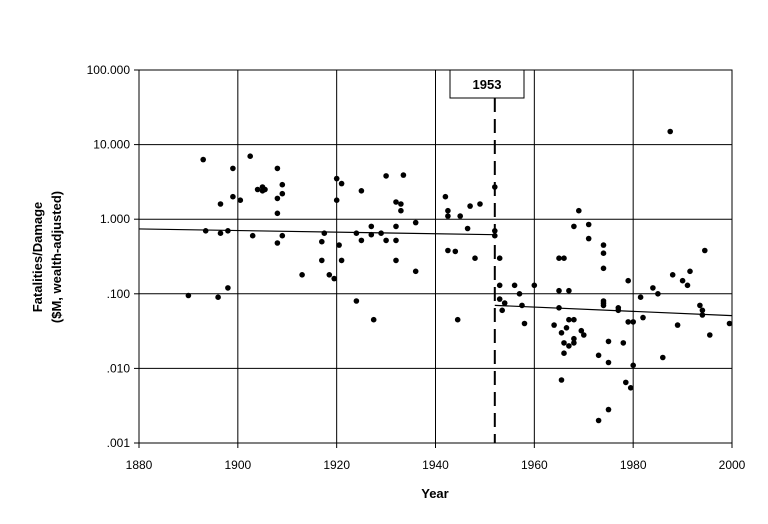 The image size is (768, 524). I want to click on y-axis-label-line-2: ($M, wealth-adjusted), so click(56, 257).